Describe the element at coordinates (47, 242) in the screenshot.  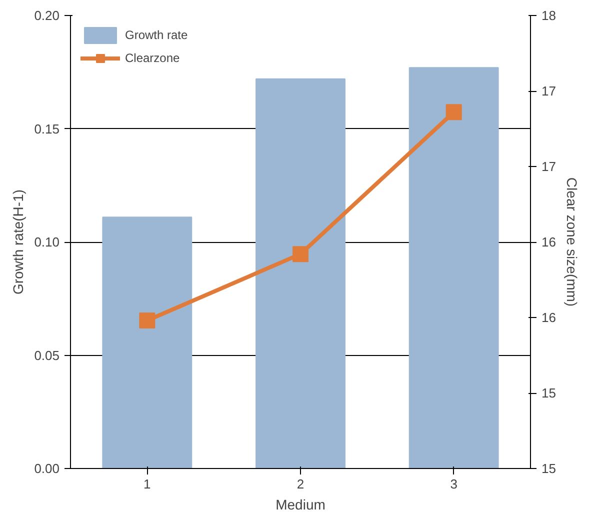
I see `y-tick-label: 0.10` at that location.